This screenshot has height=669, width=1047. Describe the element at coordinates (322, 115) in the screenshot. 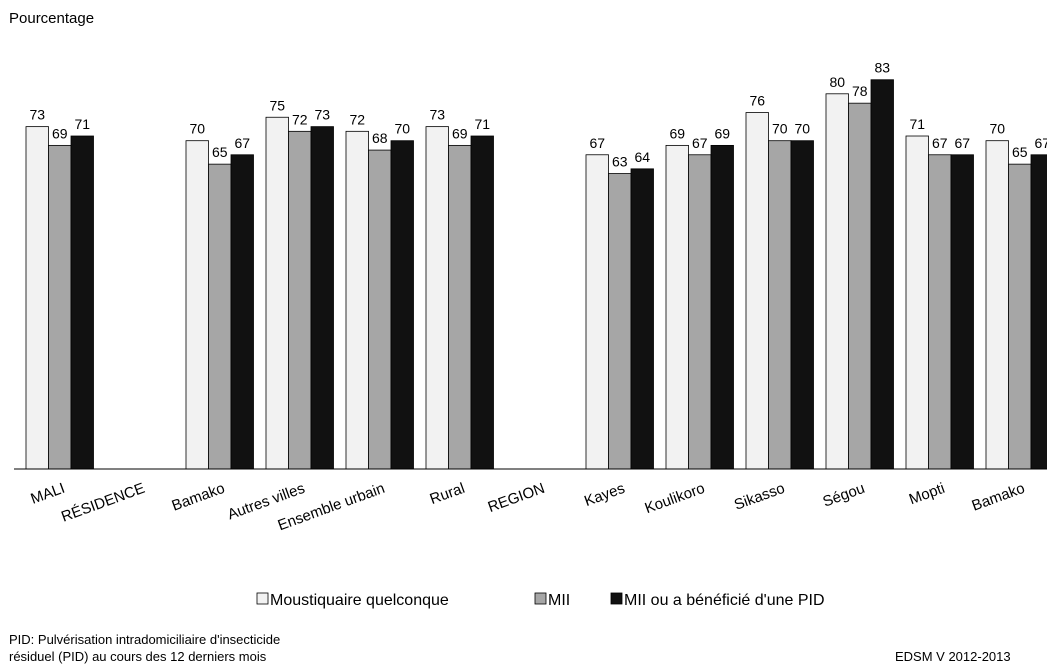

I see `data-label-autres-villes-mii-ou-a-beneficie-d-une-pid: 73` at that location.